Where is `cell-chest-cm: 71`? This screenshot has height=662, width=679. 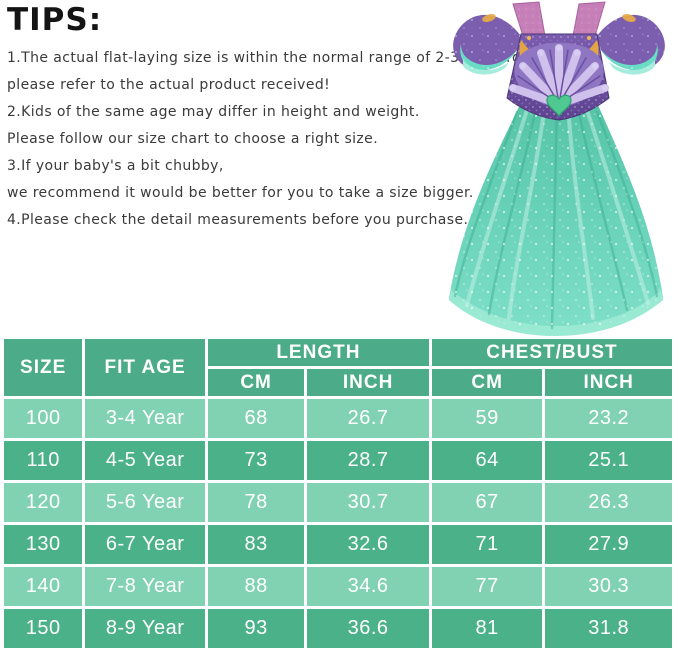
cell-chest-cm: 71 is located at coordinates (487, 544).